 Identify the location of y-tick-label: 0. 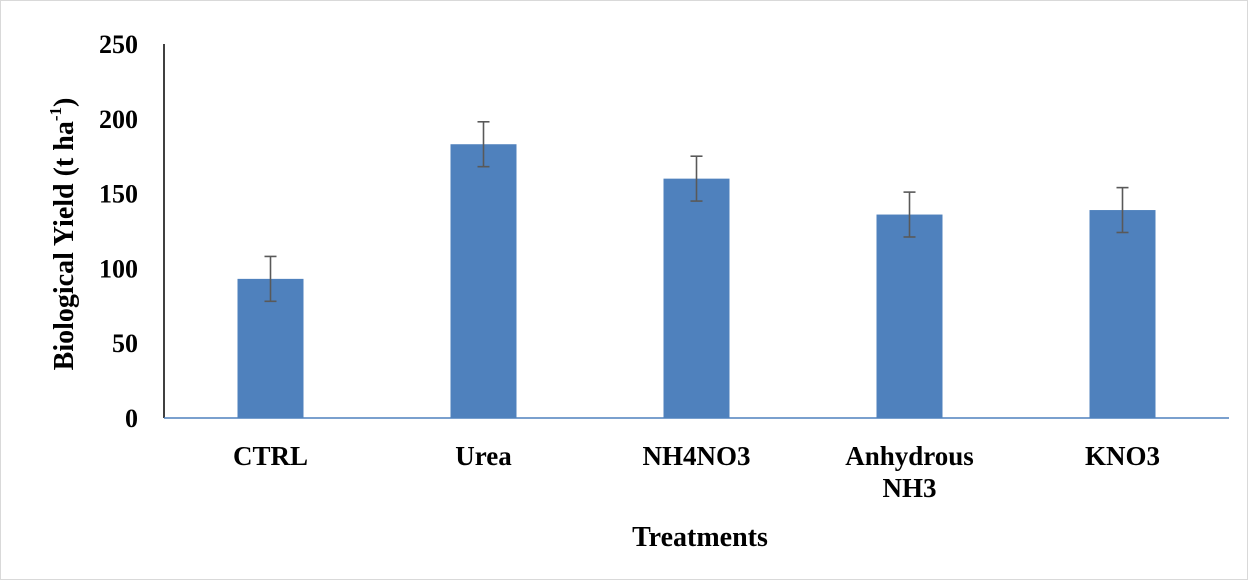
(131, 418).